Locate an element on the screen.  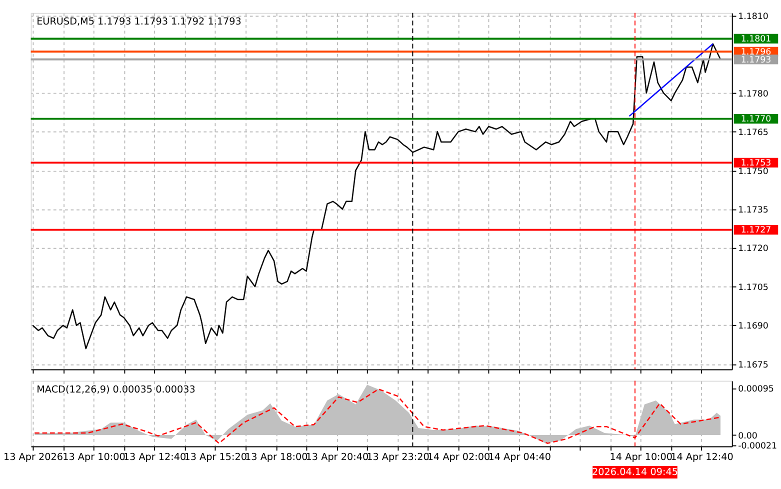
y-tick-label: 1.1780 is located at coordinates (753, 94).